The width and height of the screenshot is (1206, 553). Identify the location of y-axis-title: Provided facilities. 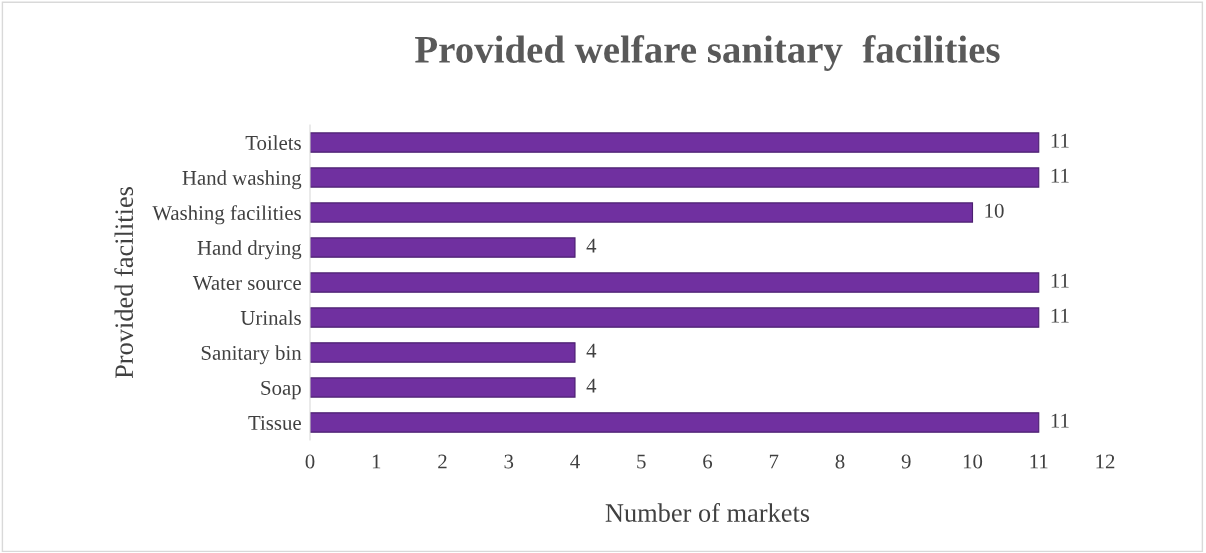
(124, 283).